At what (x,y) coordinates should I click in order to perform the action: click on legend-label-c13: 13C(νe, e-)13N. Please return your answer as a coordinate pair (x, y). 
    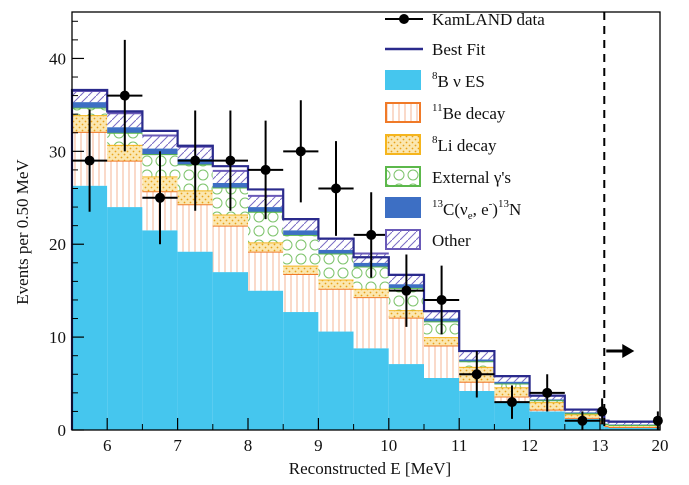
    Looking at the image, I should click on (476, 210).